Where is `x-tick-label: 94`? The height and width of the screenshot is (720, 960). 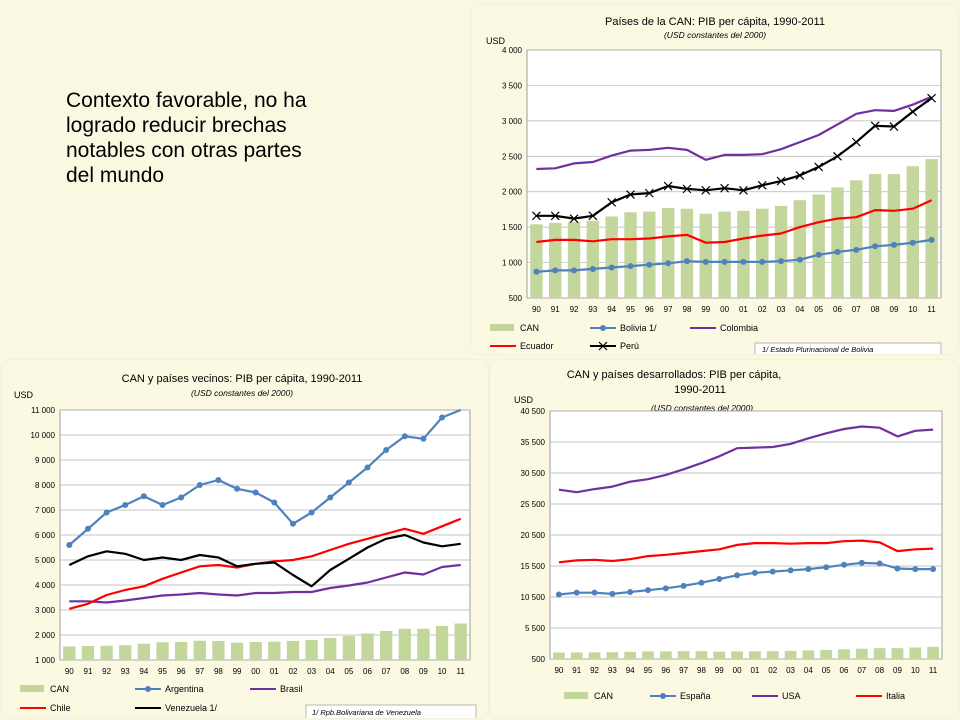 x-tick-label: 94 is located at coordinates (611, 309).